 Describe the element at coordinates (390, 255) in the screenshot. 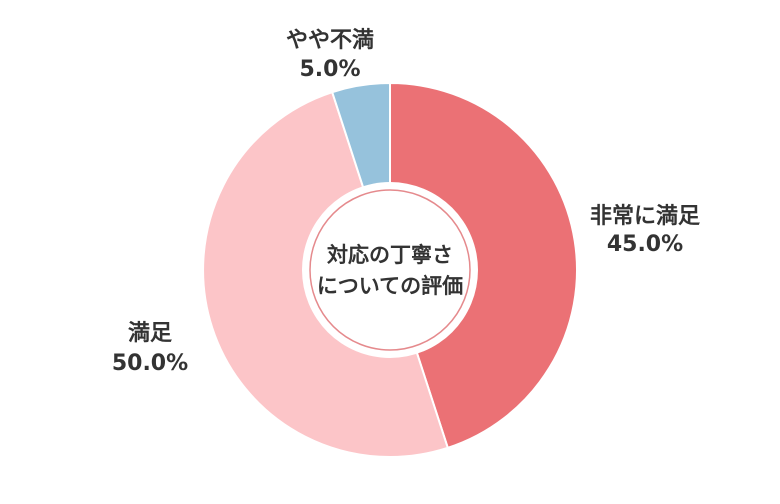

I see `center-label-line-1: 対応の丁寧さ` at that location.